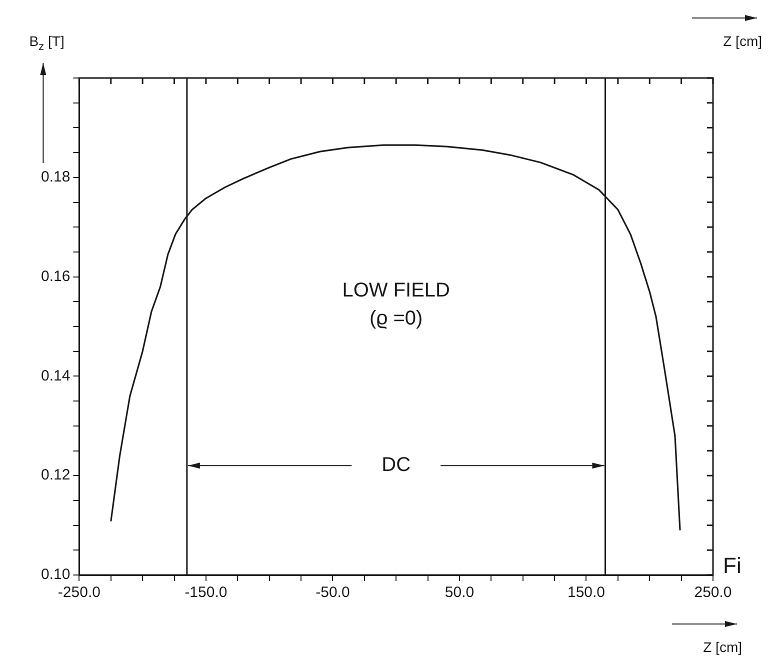  What do you see at coordinates (713, 593) in the screenshot?
I see `x-tick-label: 250.0` at bounding box center [713, 593].